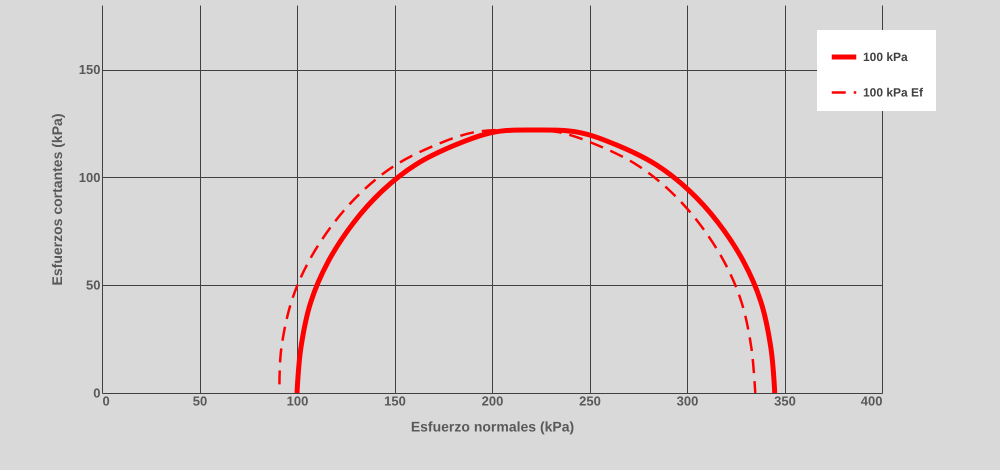 The height and width of the screenshot is (470, 1000). I want to click on y-tick-label: 100, so click(89, 177).